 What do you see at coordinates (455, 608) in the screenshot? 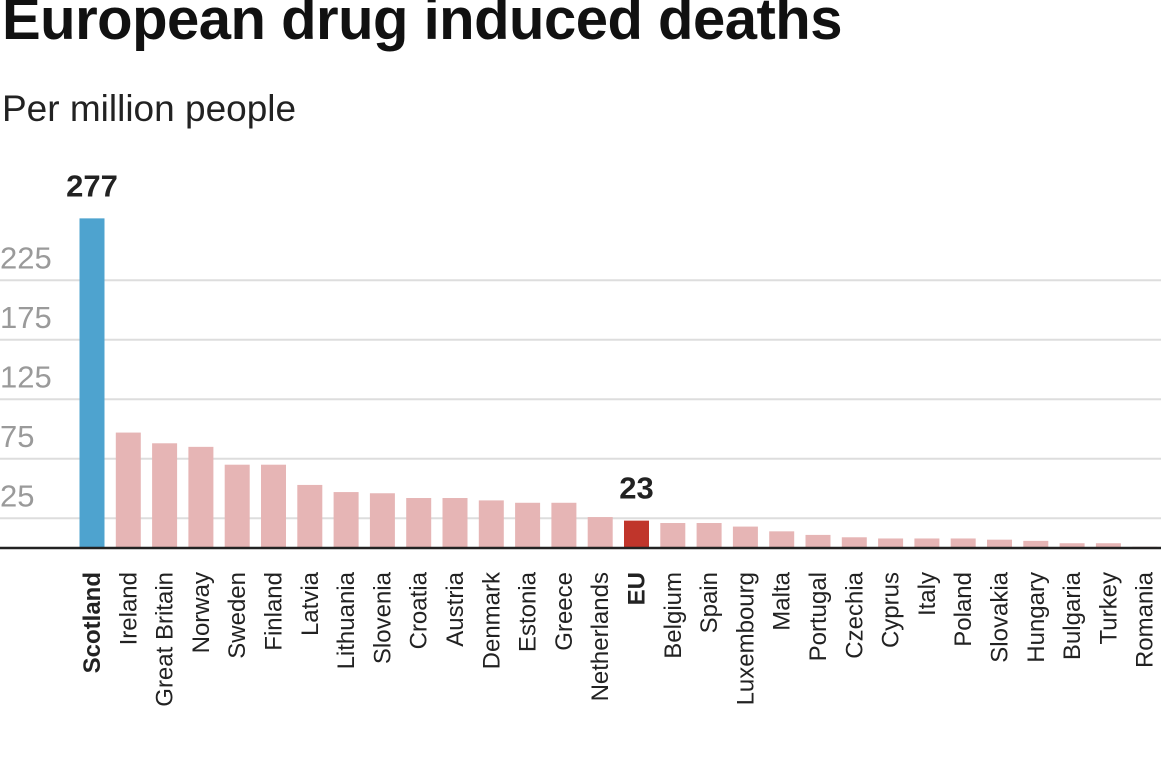
I see `category-label: Austria` at bounding box center [455, 608].